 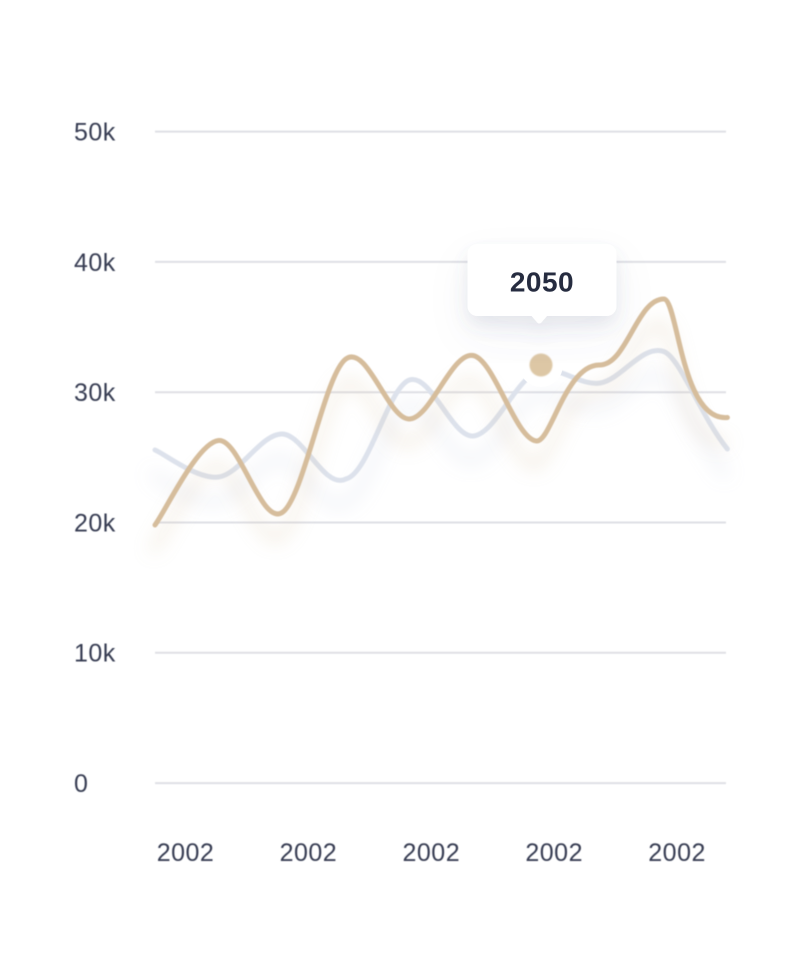 I want to click on svg-text: 0, so click(x=81, y=784).